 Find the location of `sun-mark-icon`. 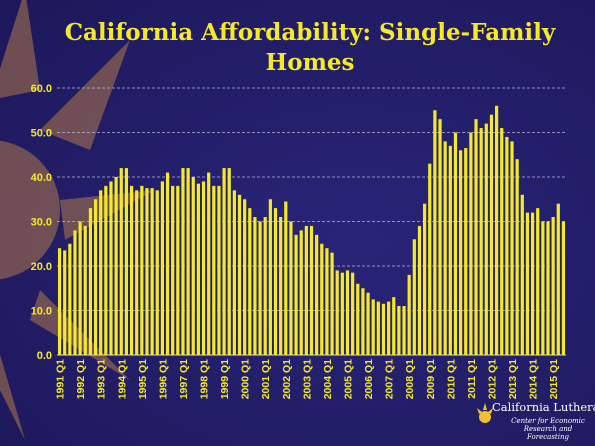

sun-mark-icon is located at coordinates (485, 413).